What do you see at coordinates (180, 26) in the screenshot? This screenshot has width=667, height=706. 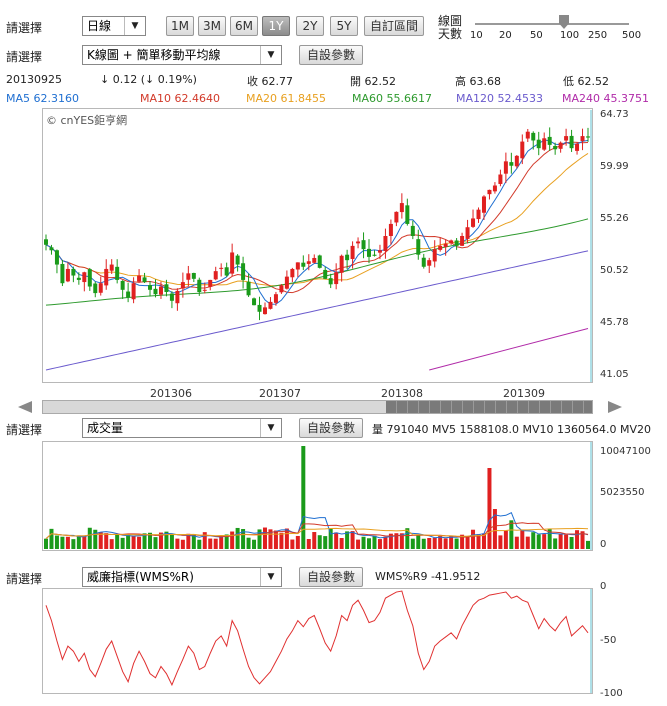 I see `range-button-0: 1M` at bounding box center [180, 26].